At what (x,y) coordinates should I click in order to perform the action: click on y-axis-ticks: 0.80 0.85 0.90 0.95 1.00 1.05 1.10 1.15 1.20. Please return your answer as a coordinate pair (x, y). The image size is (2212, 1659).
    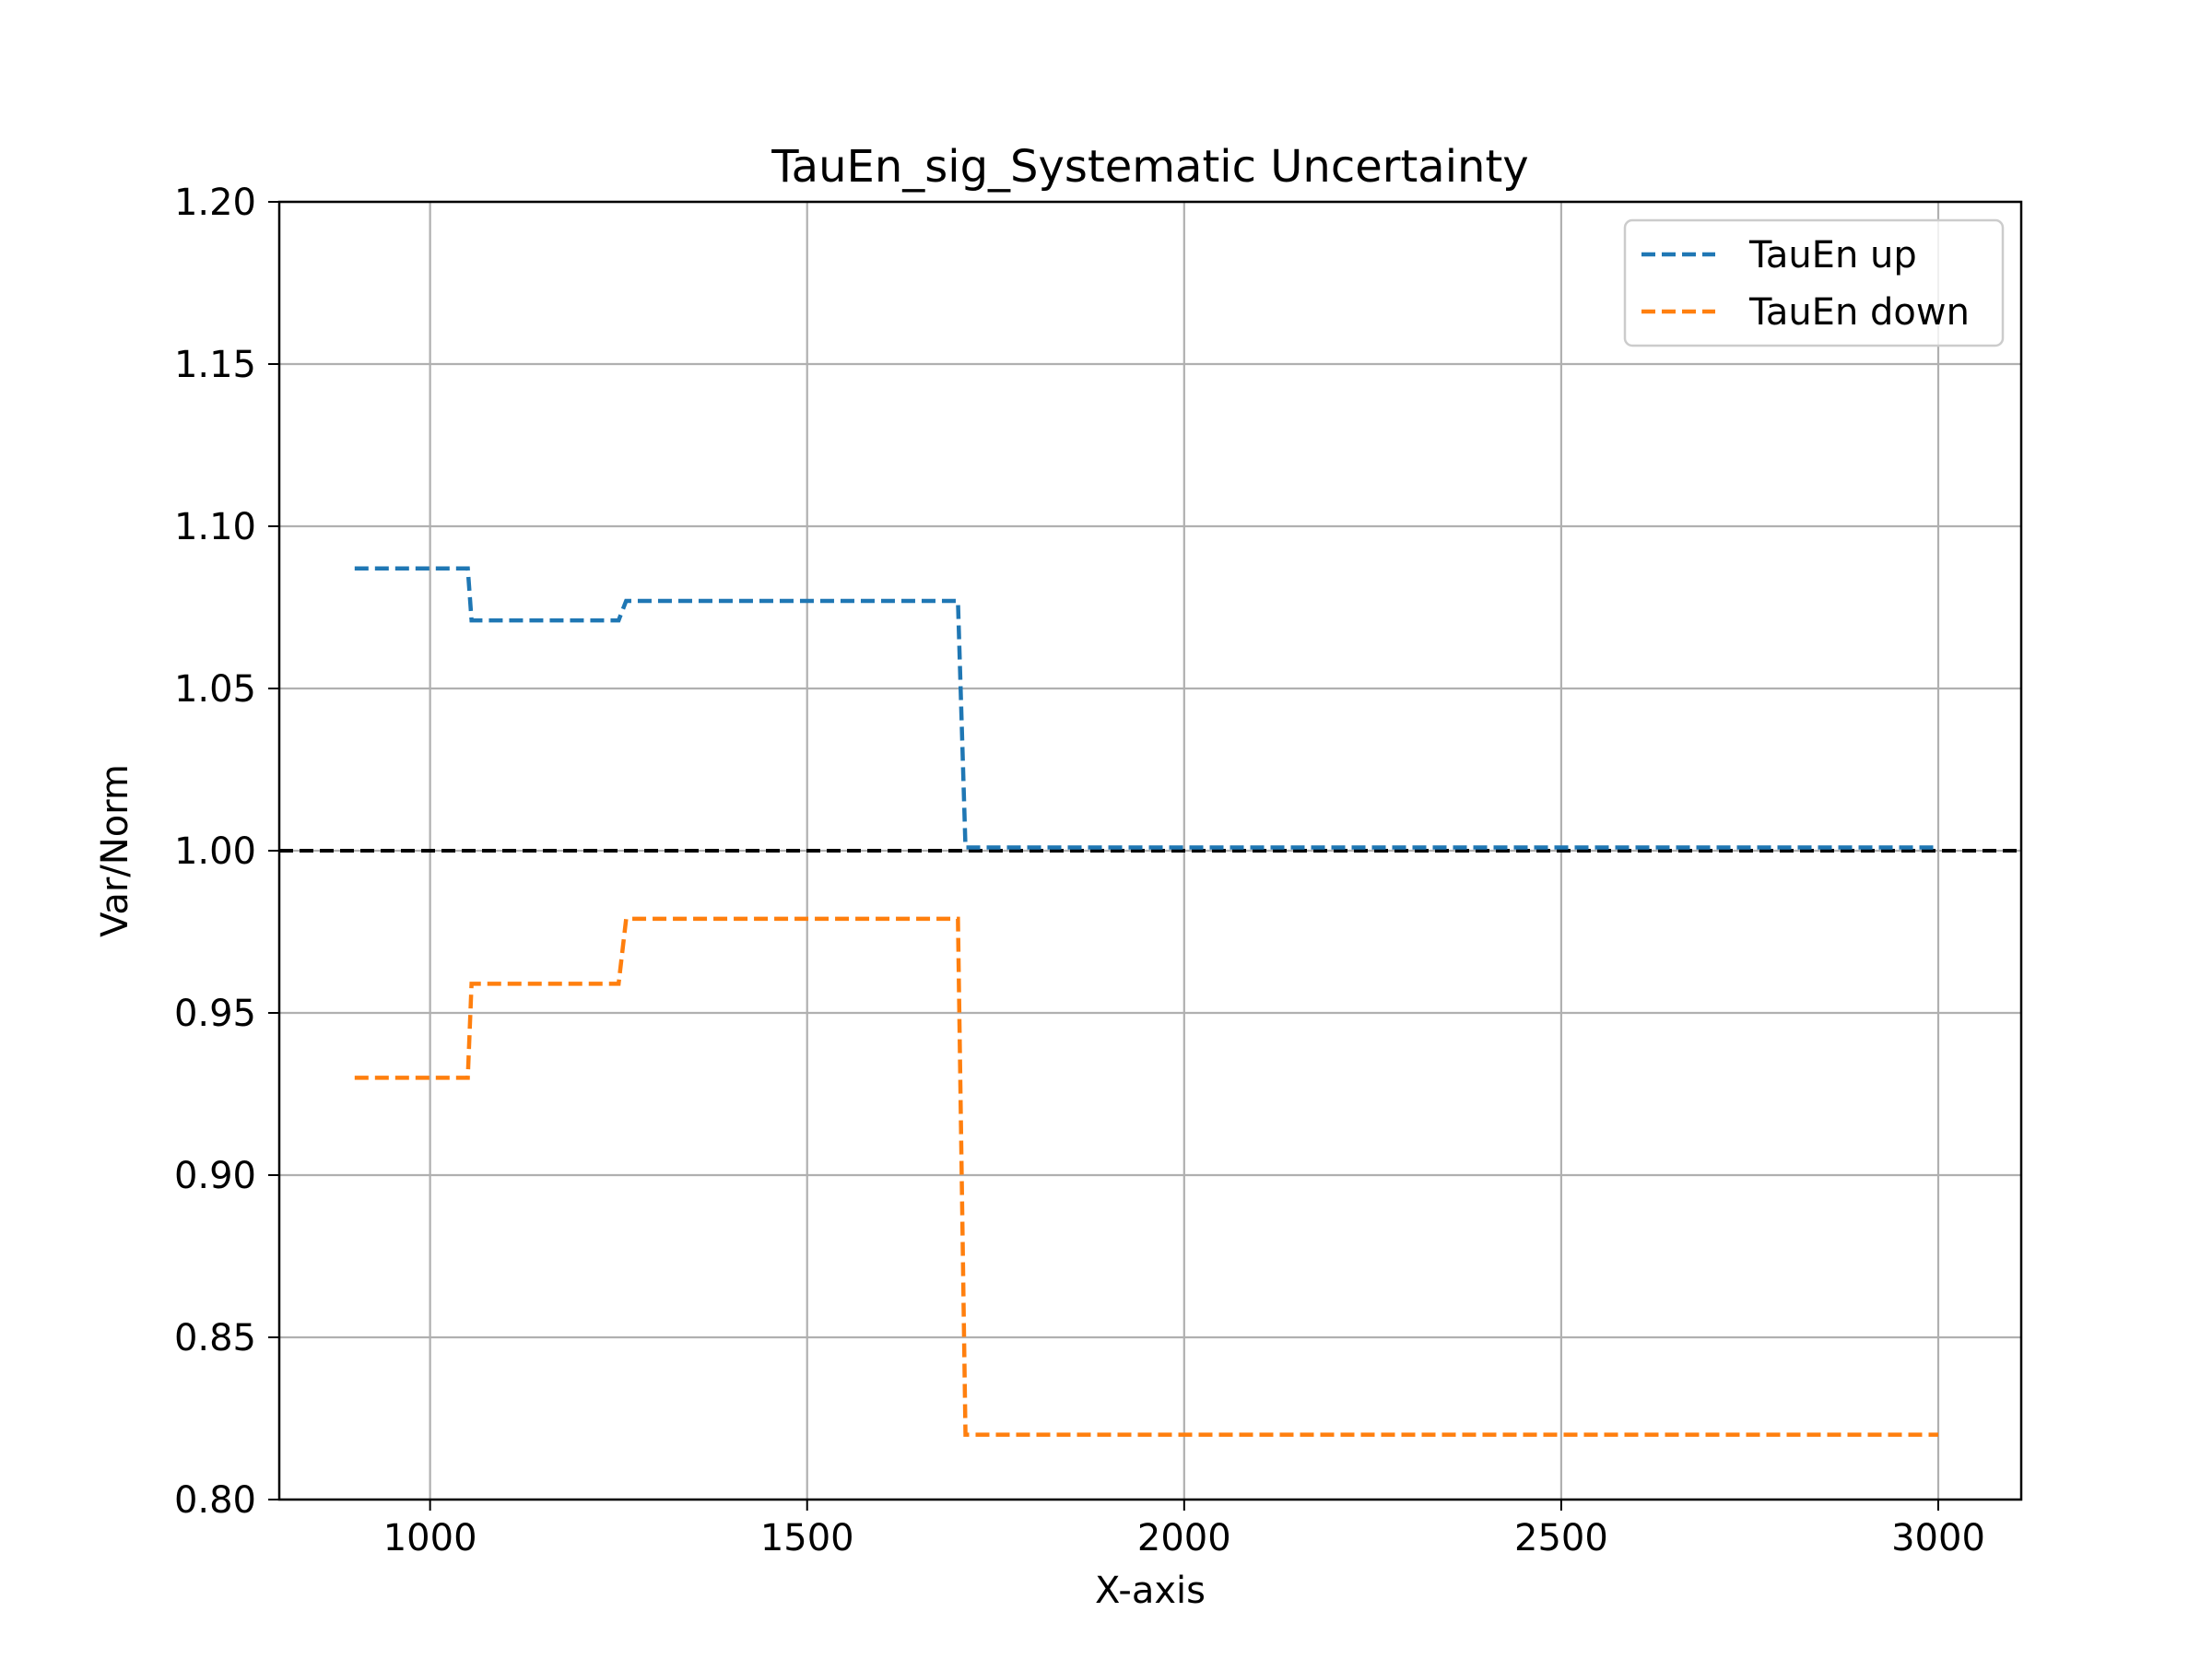
    Looking at the image, I should click on (226, 852).